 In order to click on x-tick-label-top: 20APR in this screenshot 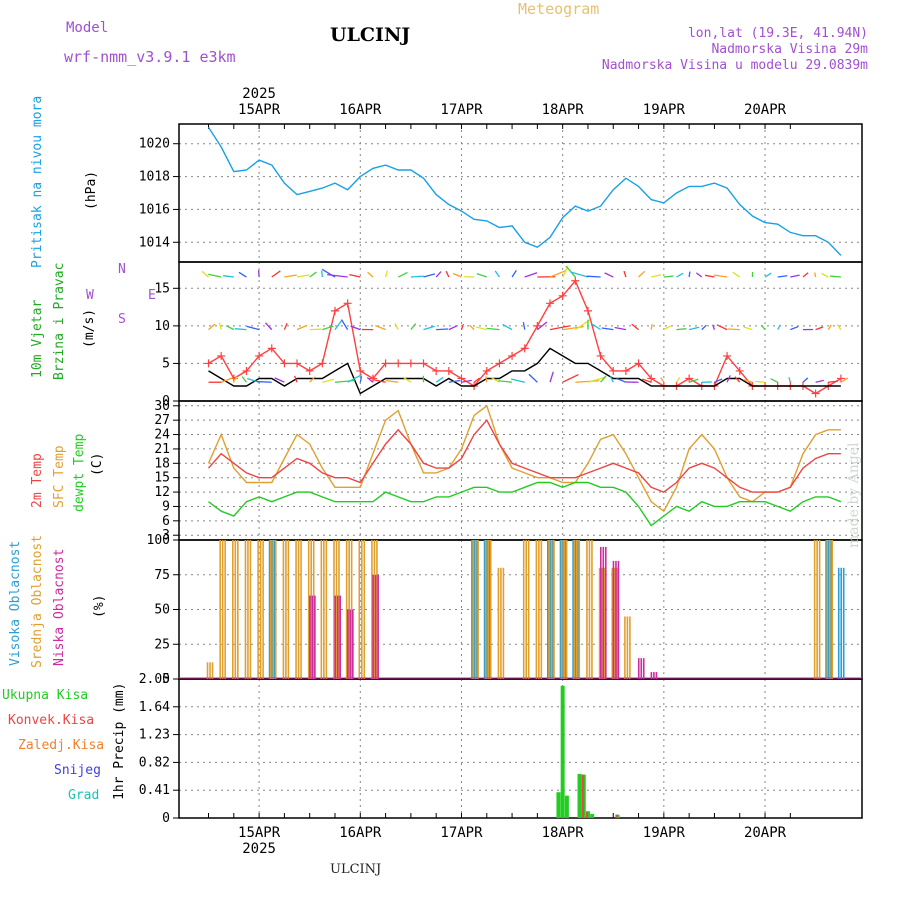, I will do `click(765, 110)`.